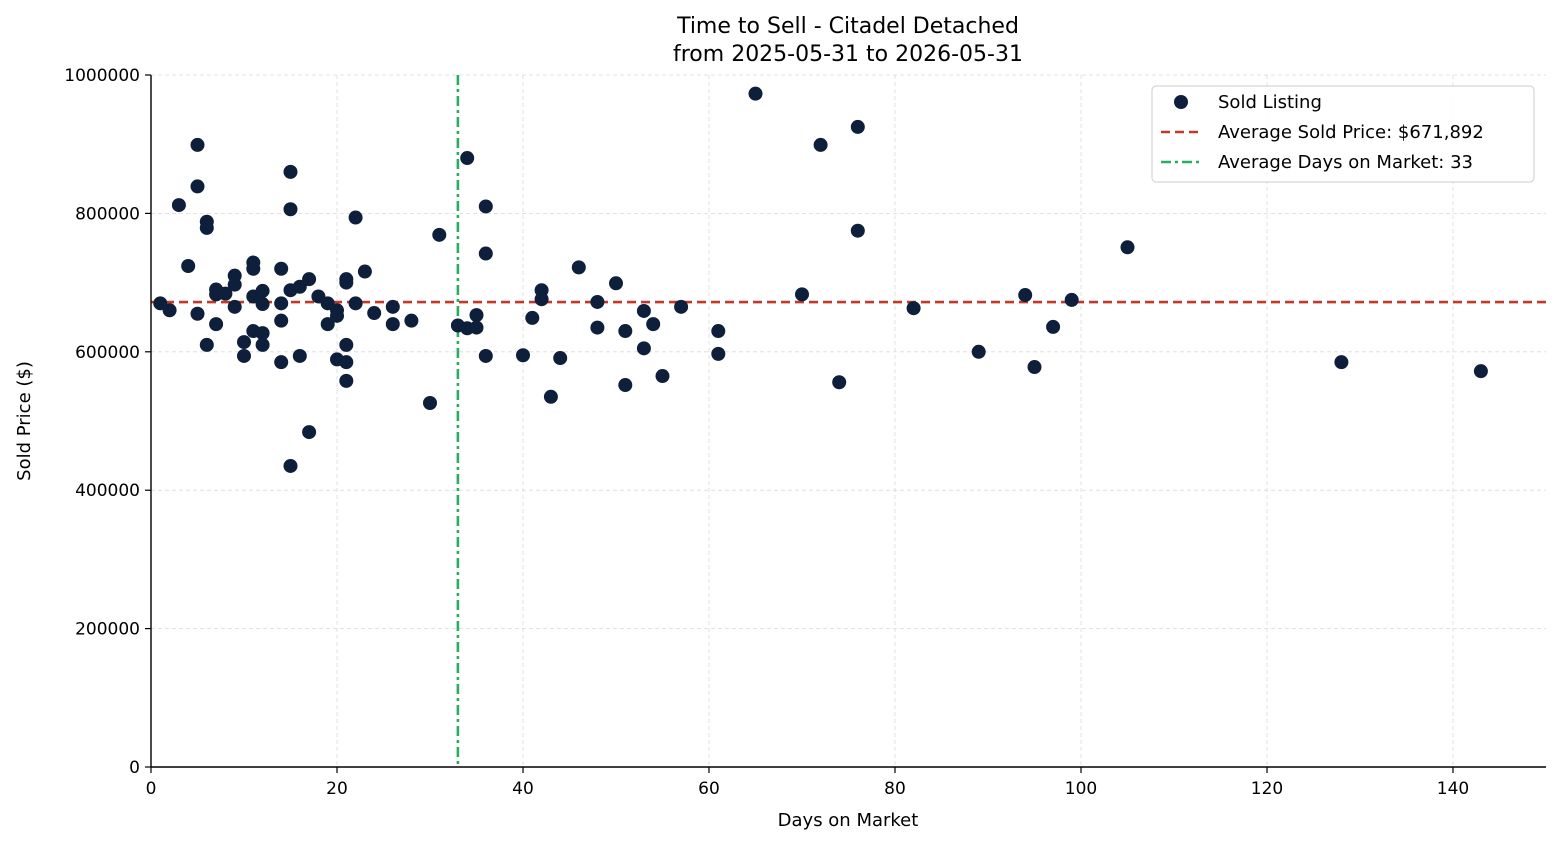  What do you see at coordinates (134, 768) in the screenshot?
I see `y-tick-label: 0` at bounding box center [134, 768].